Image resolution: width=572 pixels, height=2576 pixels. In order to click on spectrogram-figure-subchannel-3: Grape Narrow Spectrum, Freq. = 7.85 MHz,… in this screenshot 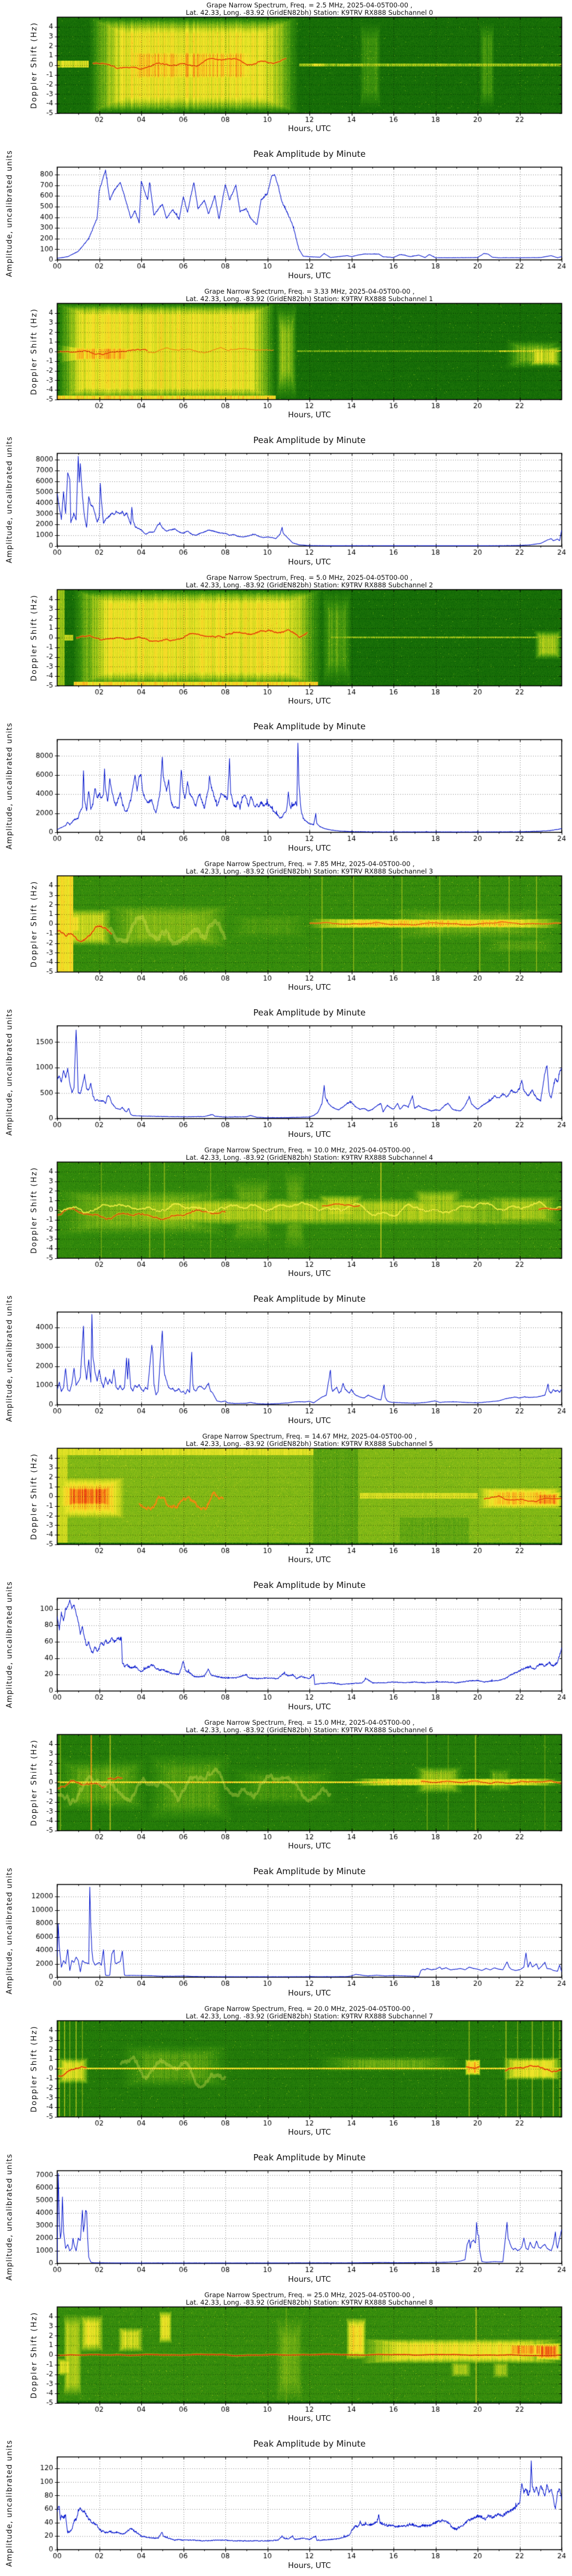, I will do `click(286, 930)`.